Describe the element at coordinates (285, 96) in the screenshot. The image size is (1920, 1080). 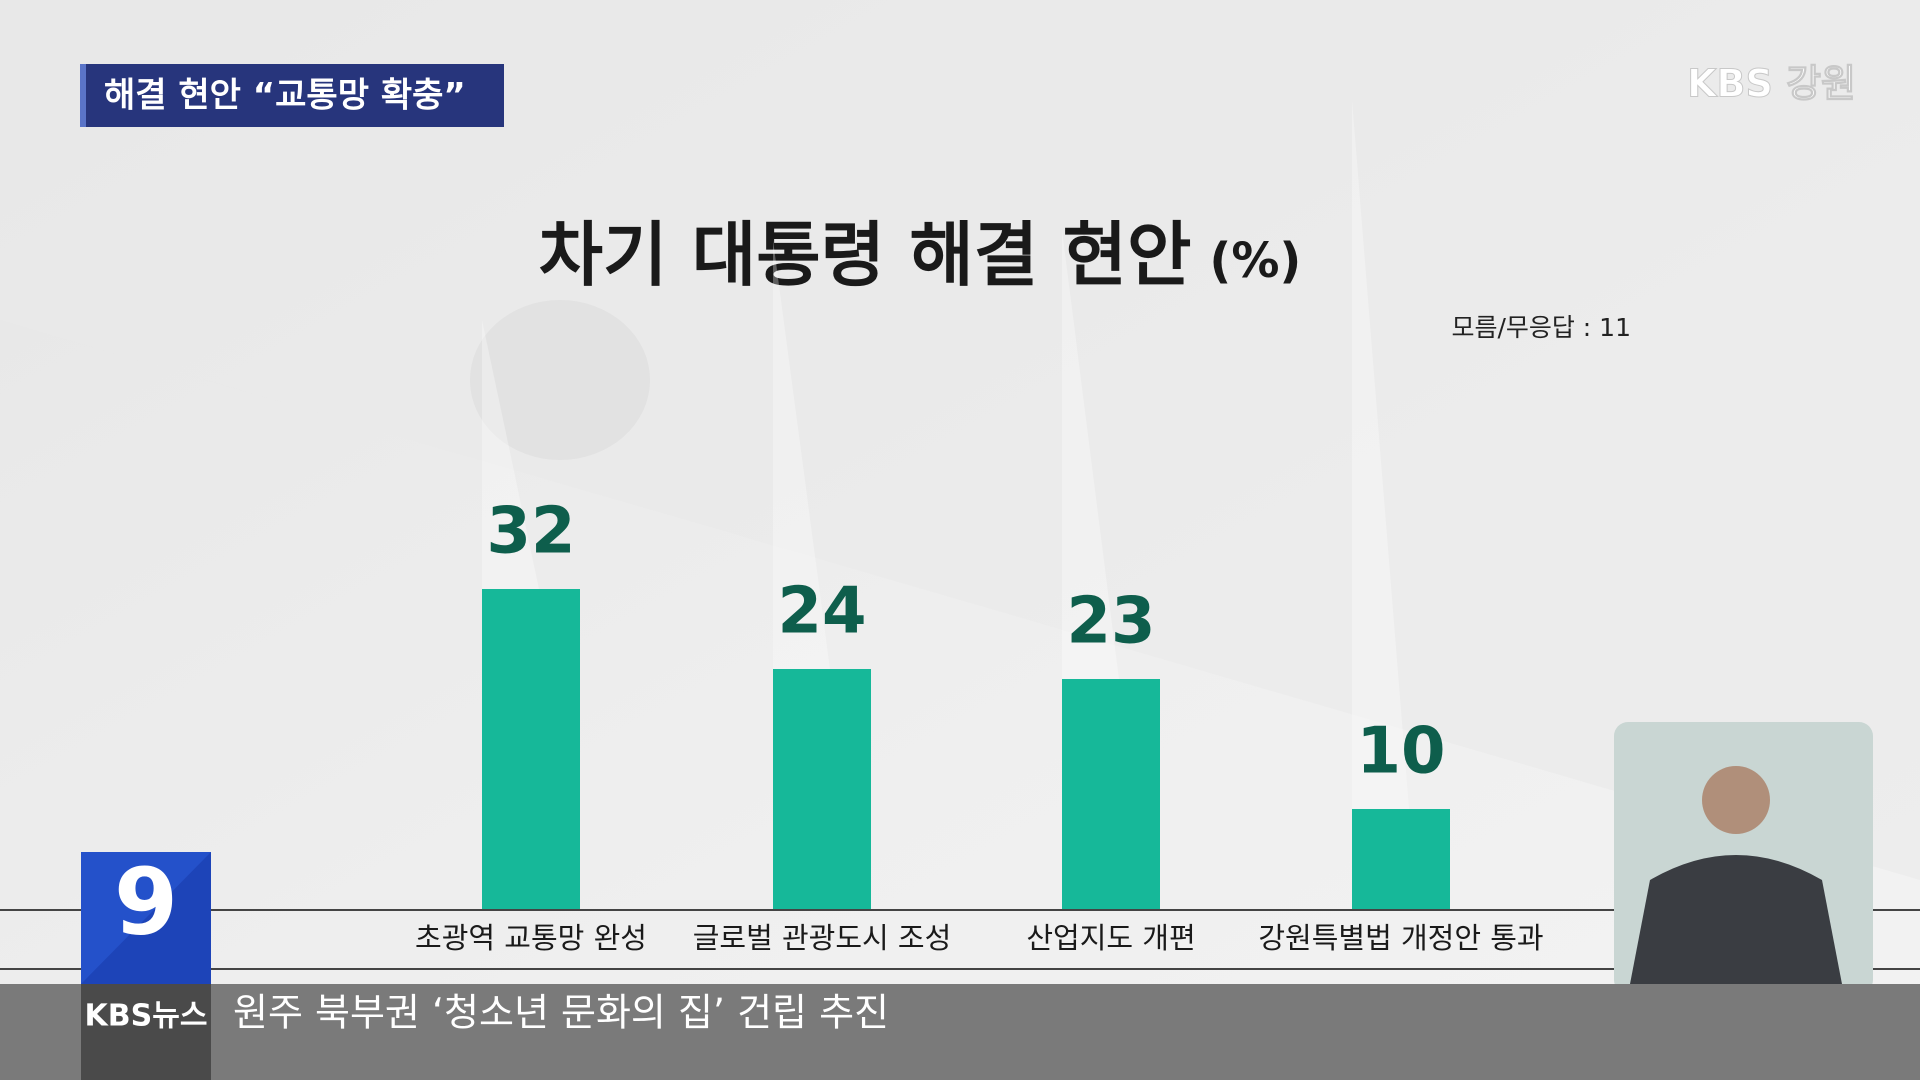
I see `topic-tag: 해결 현안 “교통망 확충”` at that location.